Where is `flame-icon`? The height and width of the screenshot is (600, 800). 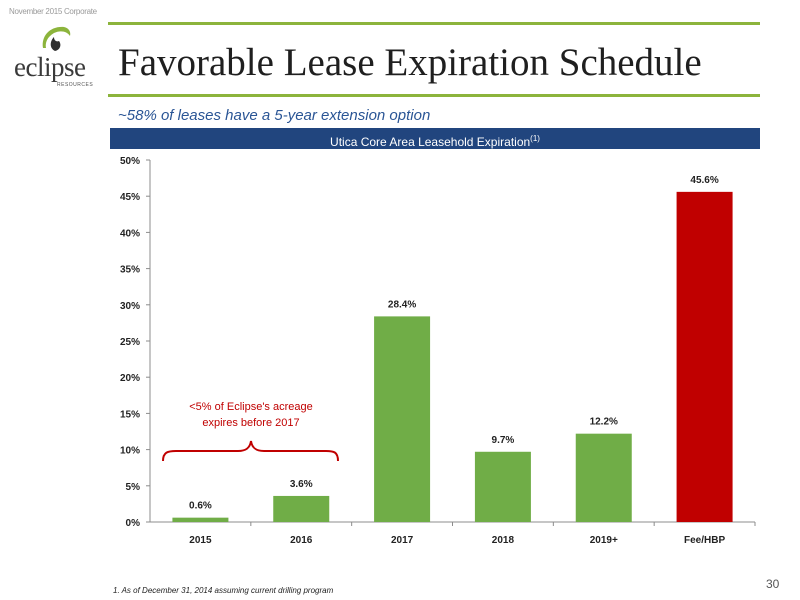
flame-icon is located at coordinates (56, 38).